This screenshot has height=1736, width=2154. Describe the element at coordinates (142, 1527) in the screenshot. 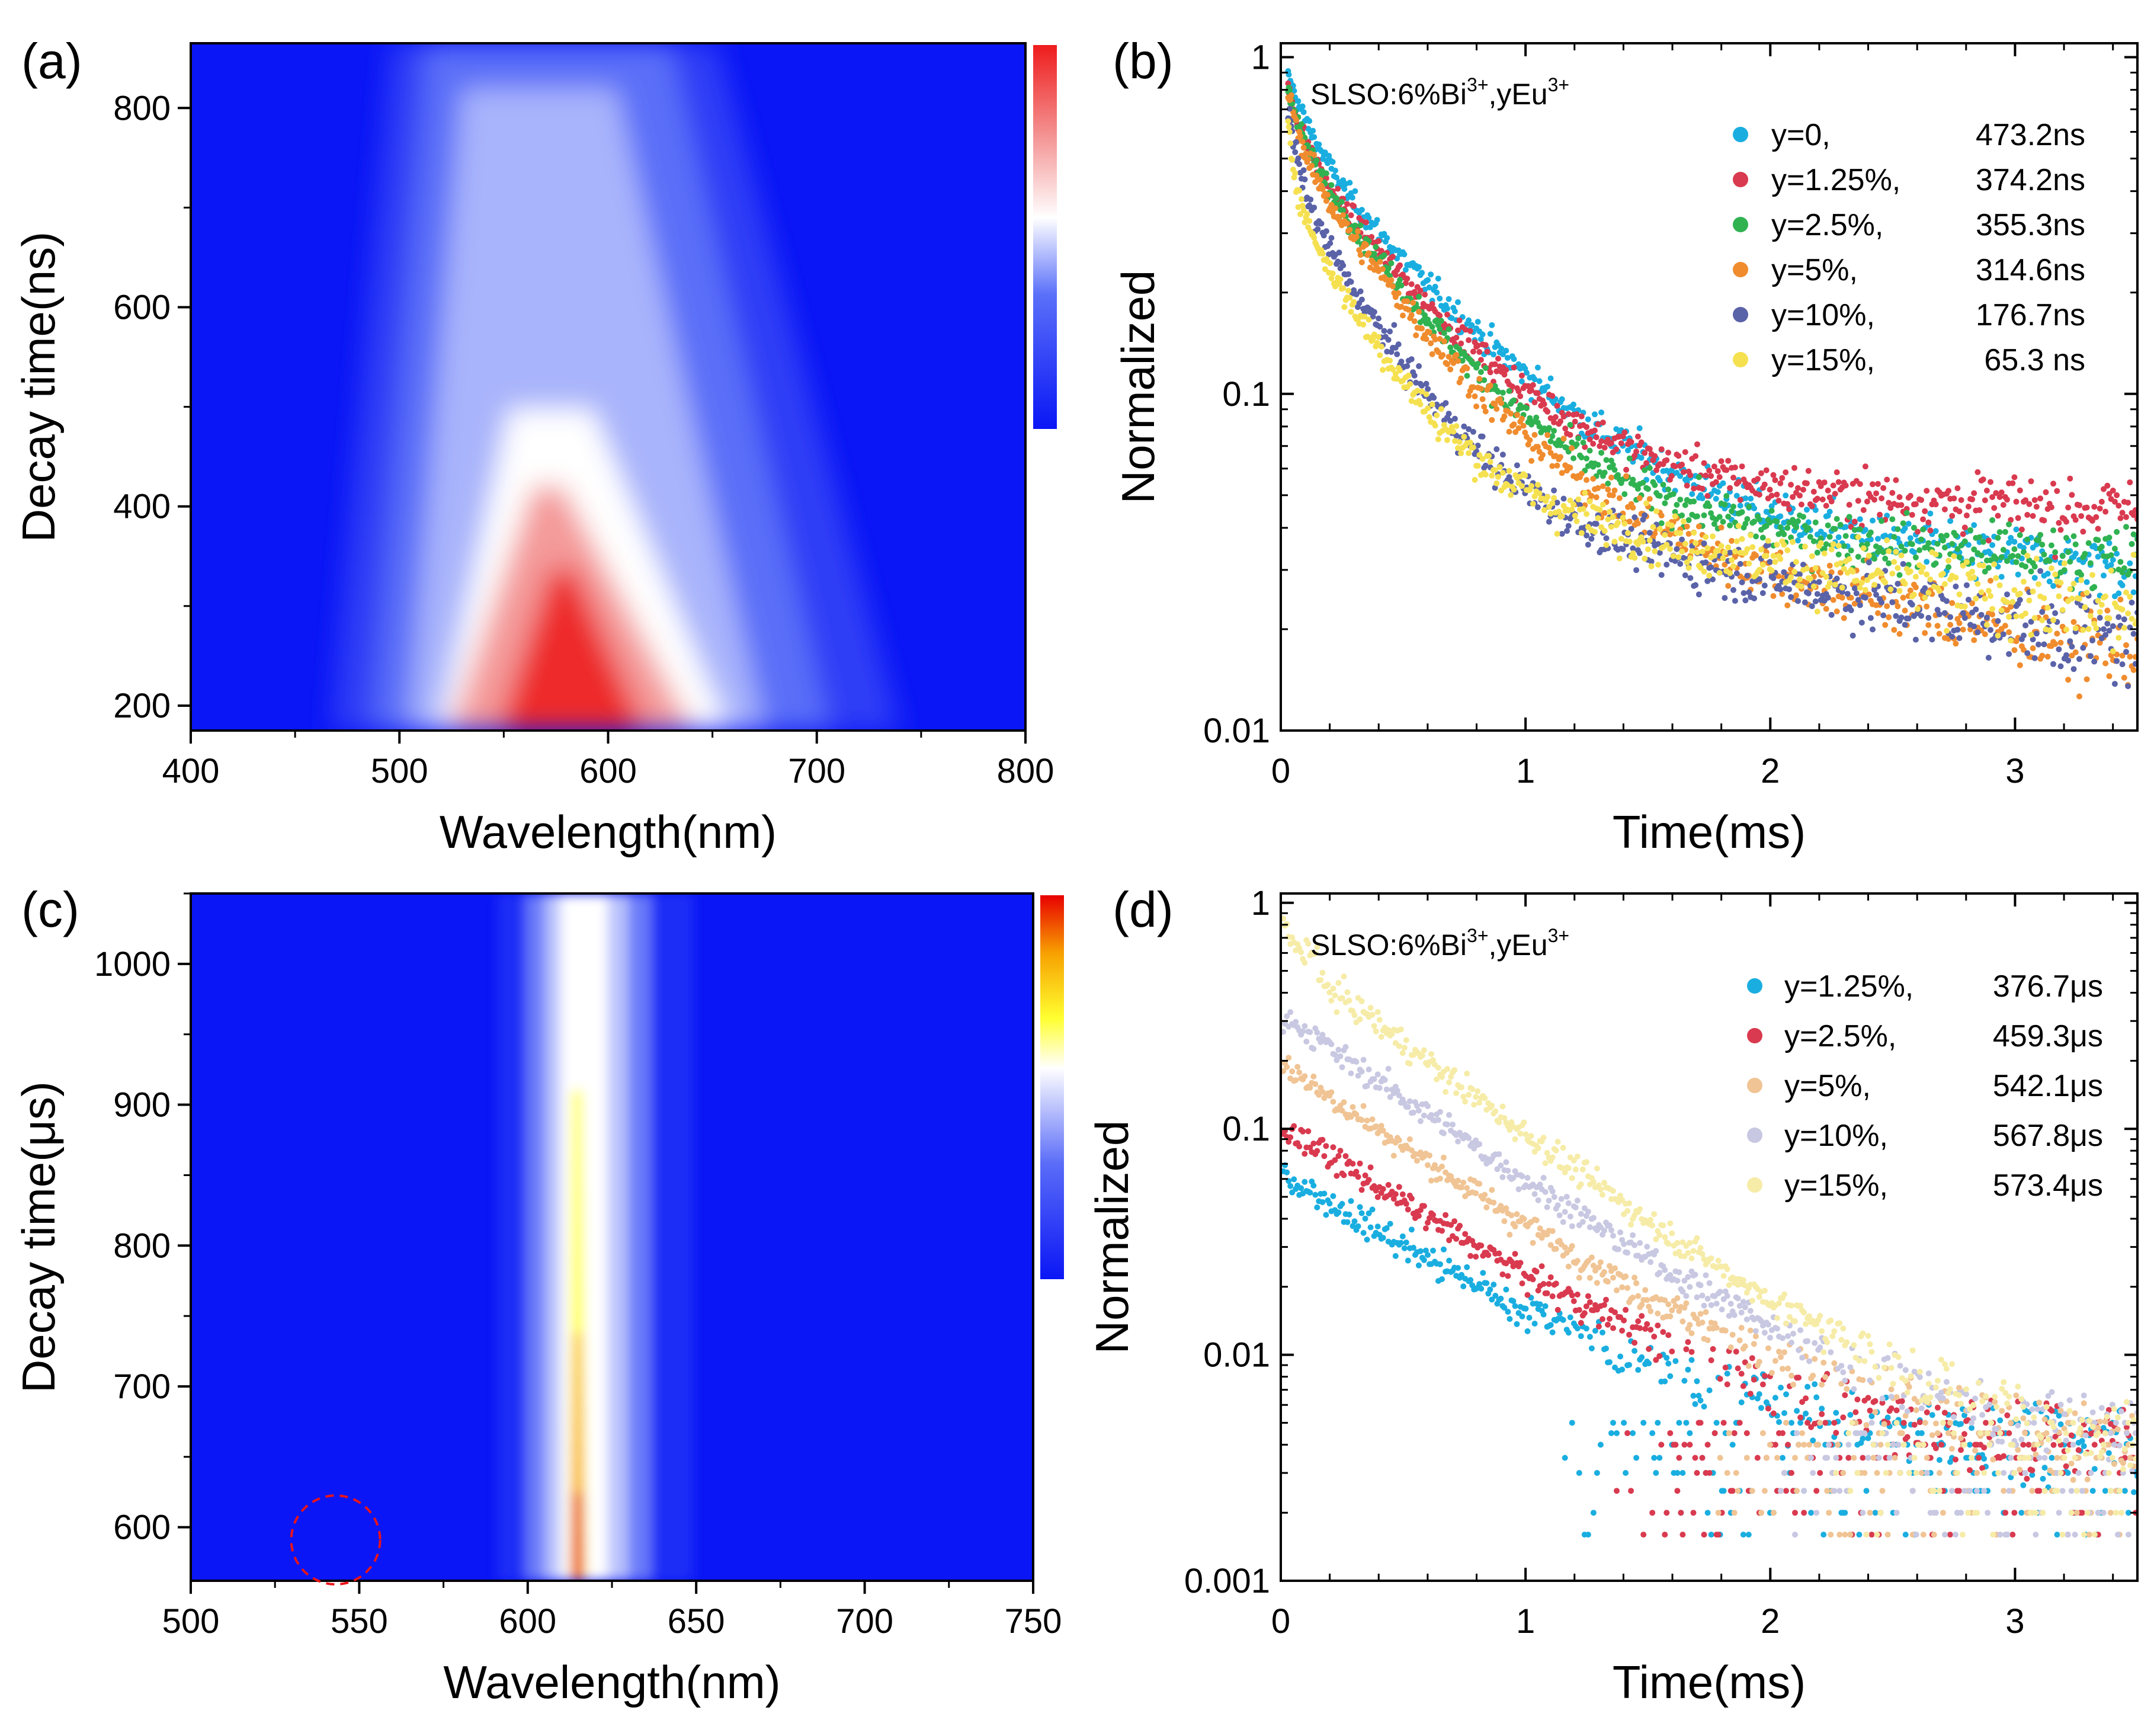

I see `y-tick-label: 600` at that location.